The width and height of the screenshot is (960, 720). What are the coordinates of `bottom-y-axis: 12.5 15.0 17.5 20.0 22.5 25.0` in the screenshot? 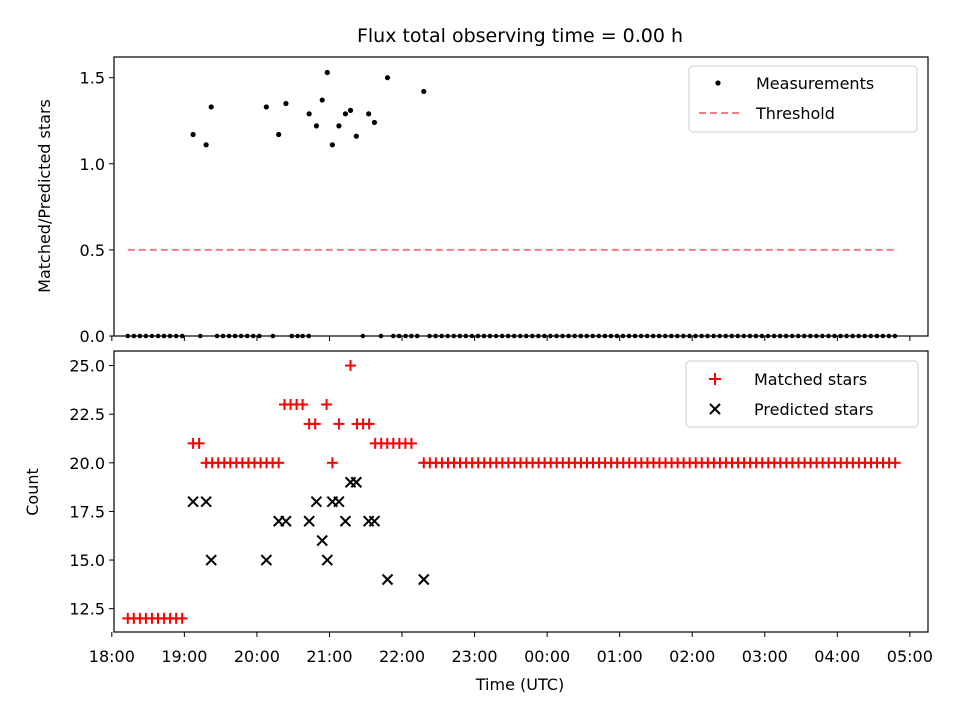 It's located at (91, 488).